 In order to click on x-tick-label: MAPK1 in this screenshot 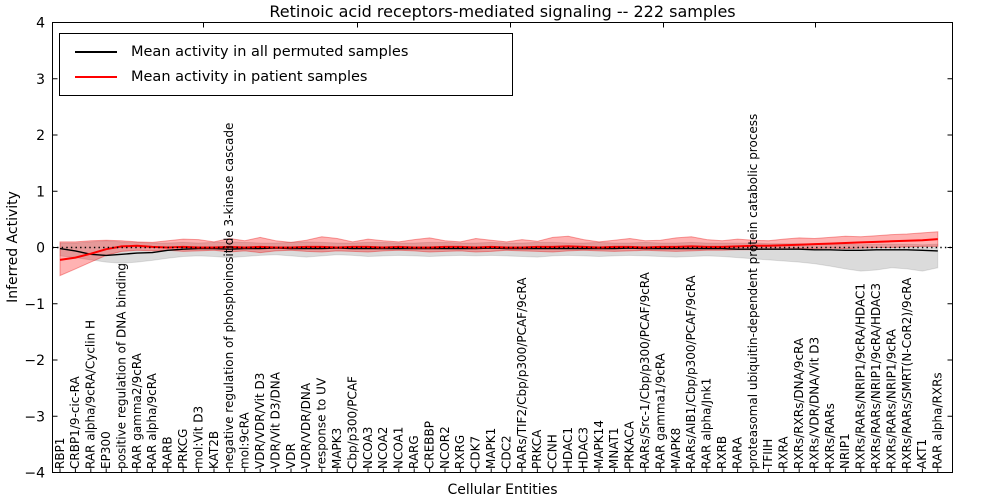, I will do `click(491, 448)`.